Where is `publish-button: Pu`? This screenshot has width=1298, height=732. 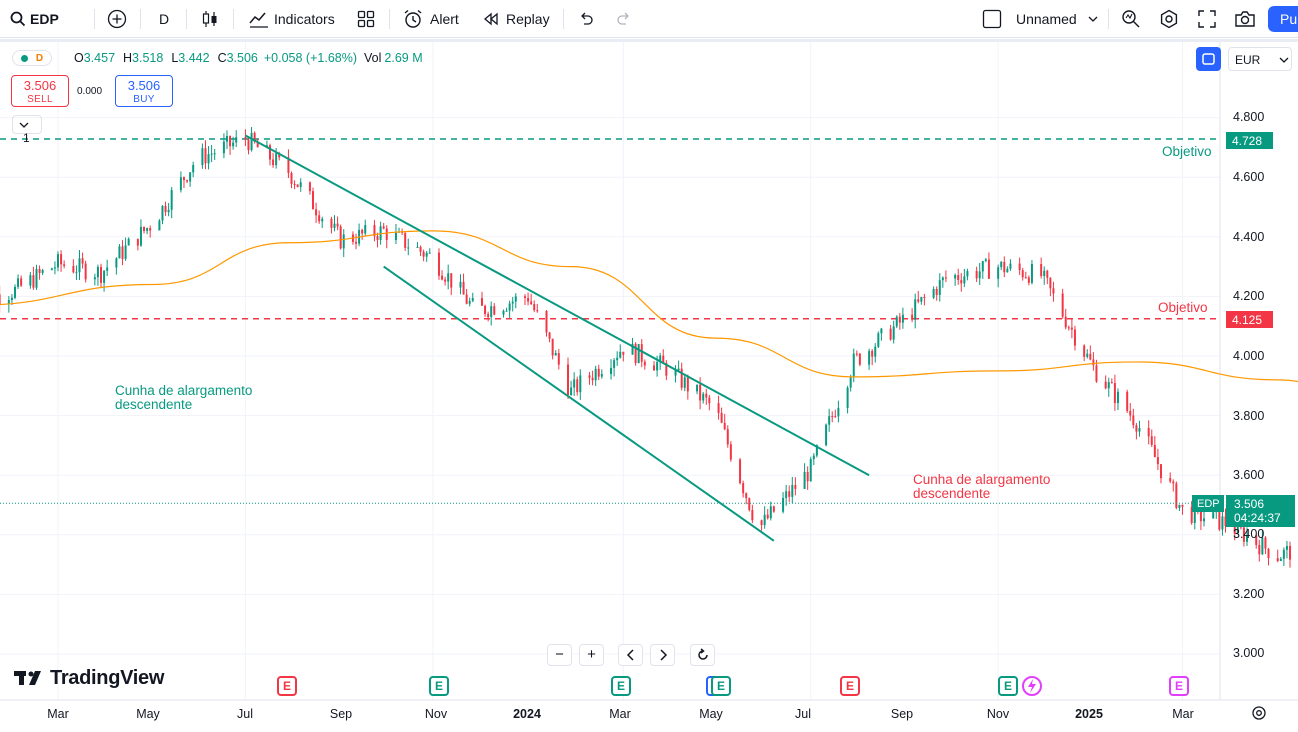 publish-button: Pu is located at coordinates (1283, 19).